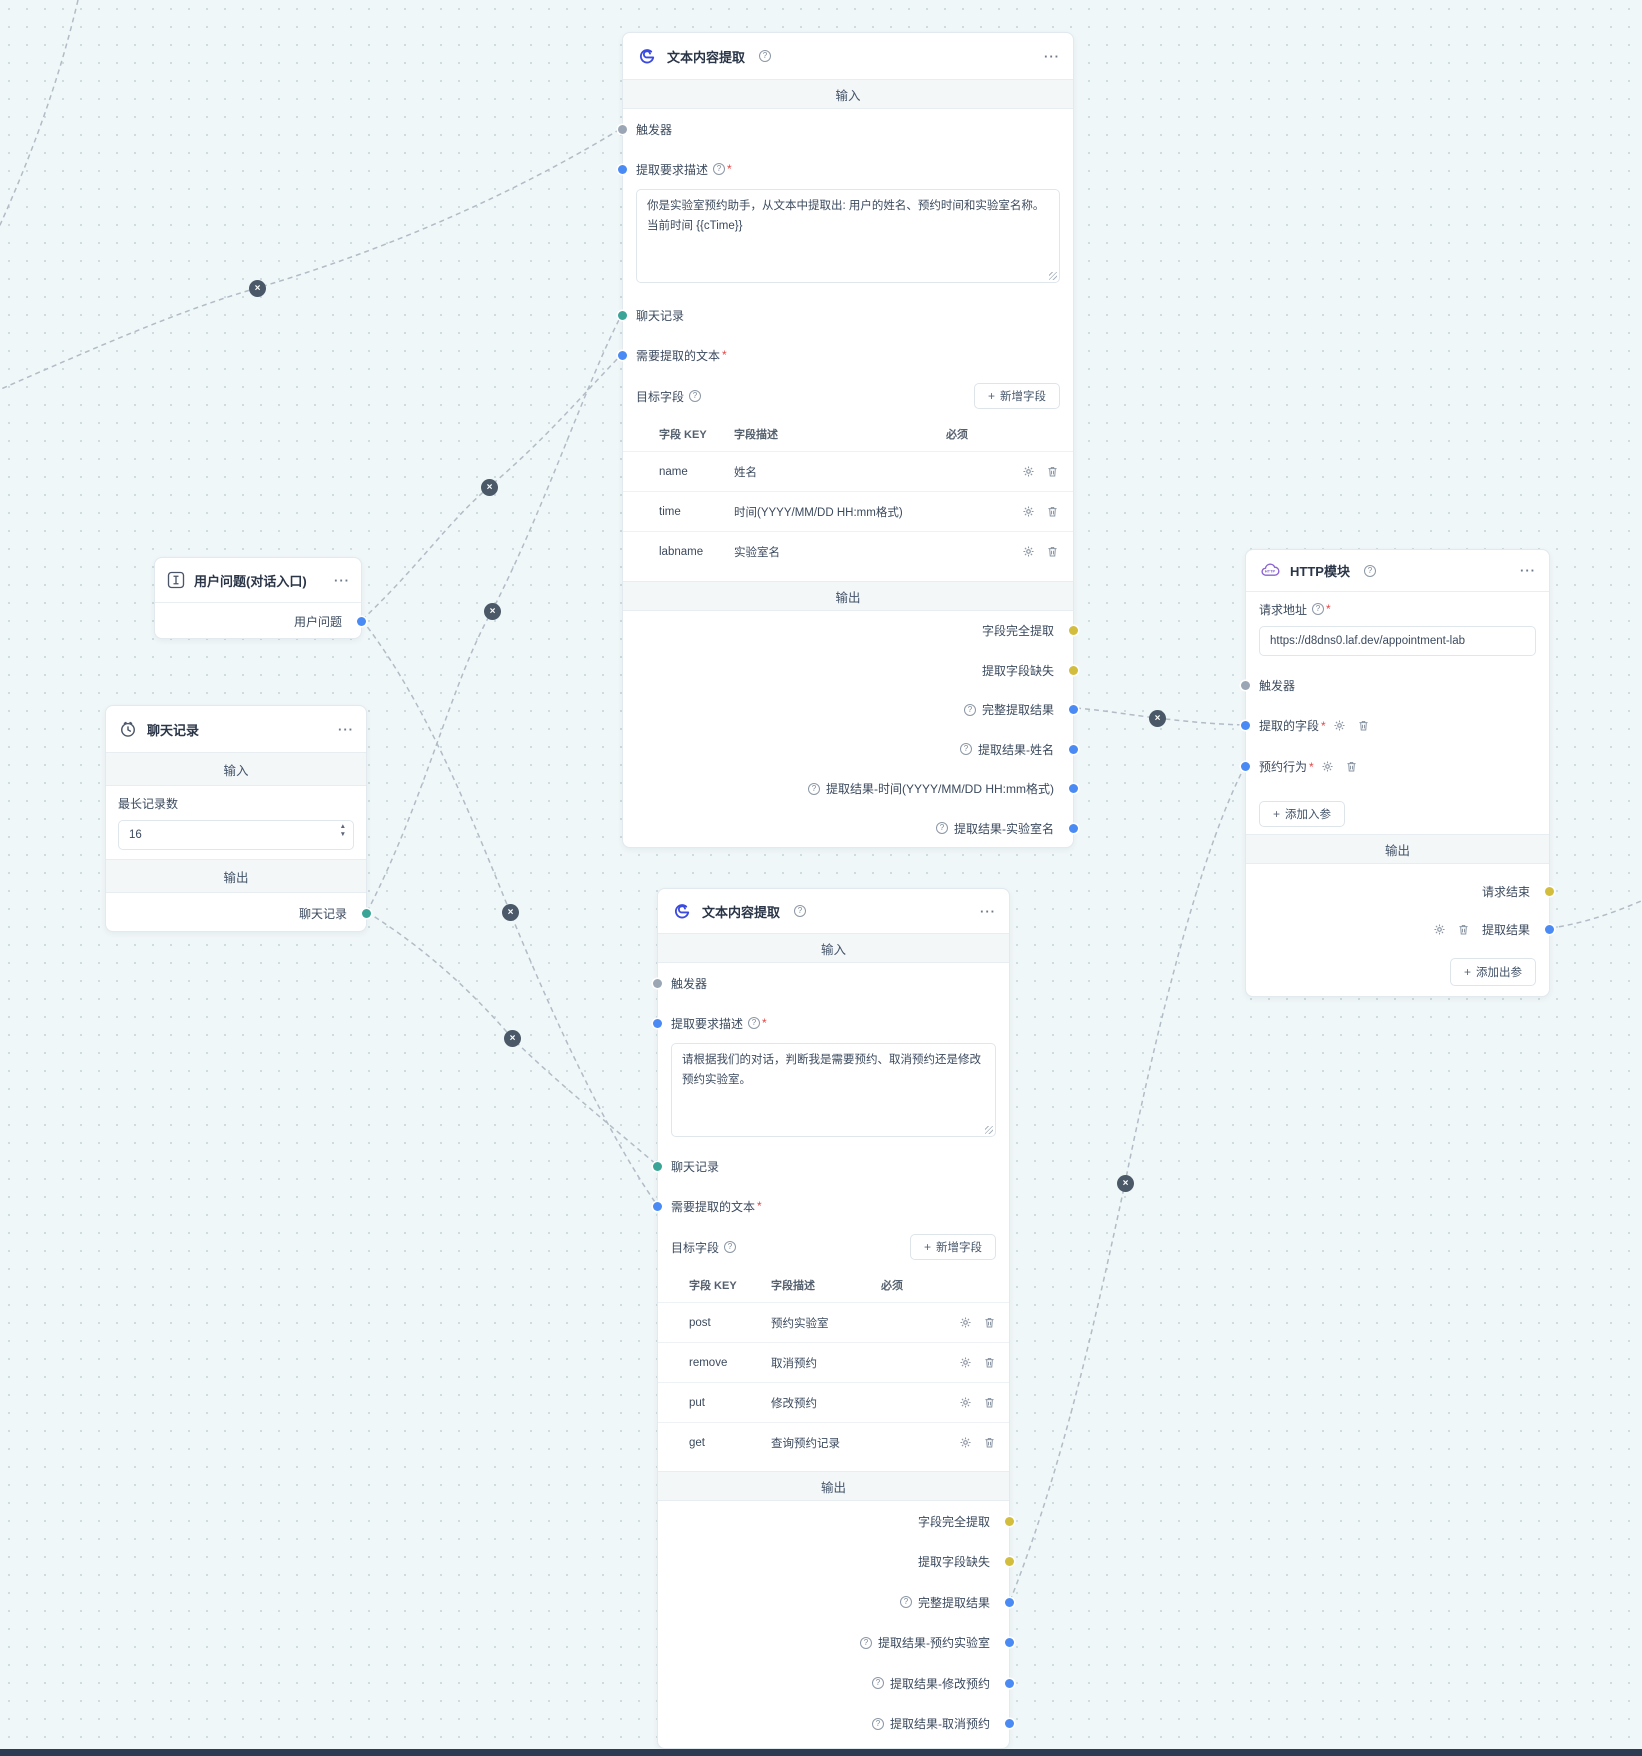 Image resolution: width=1642 pixels, height=1756 pixels. I want to click on extract-description-textarea: 请根据我们的对话，判断我是需要预约、取消预约还是修改预约实验室。, so click(833, 1090).